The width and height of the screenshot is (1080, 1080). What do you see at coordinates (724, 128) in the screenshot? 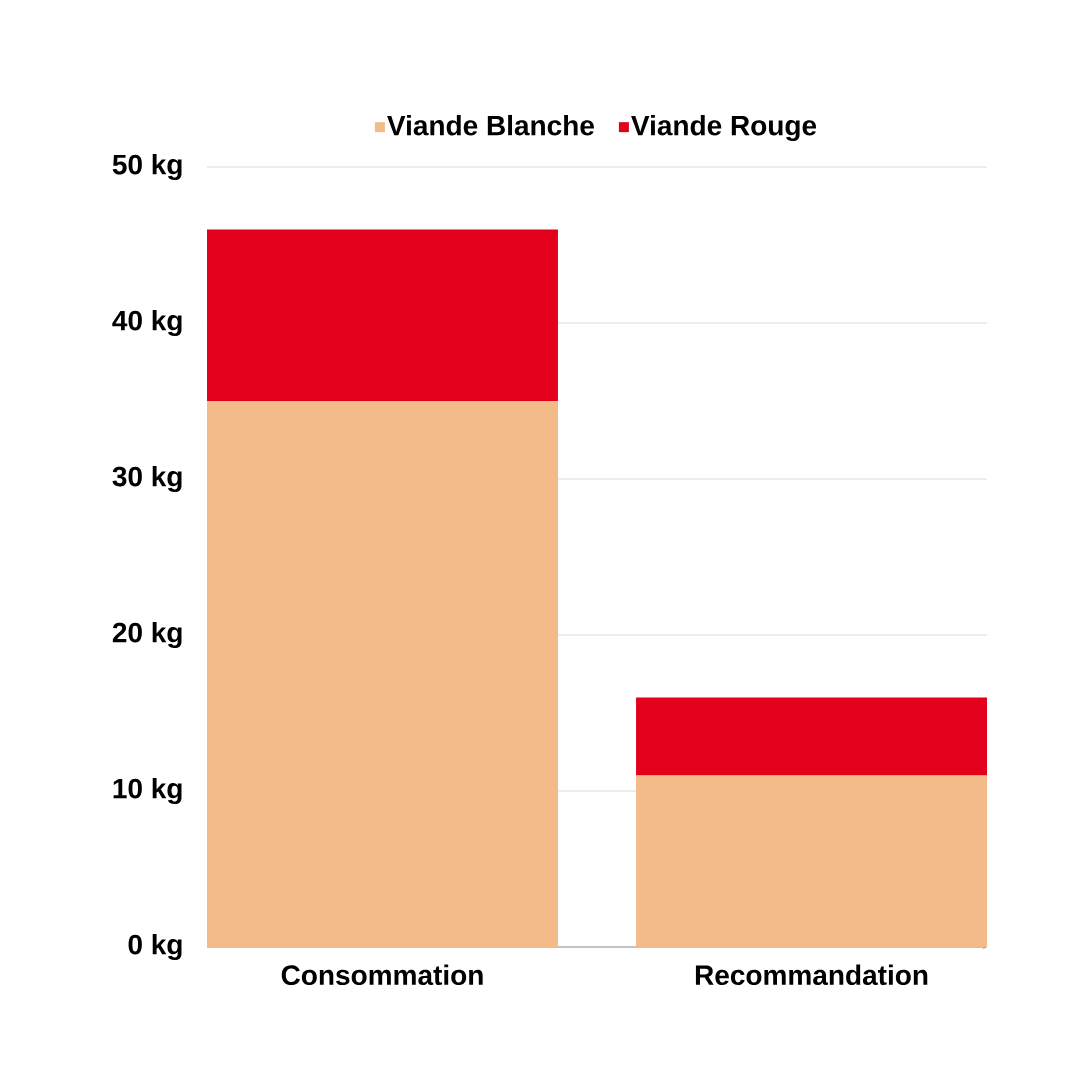
I see `legend-label: Viande Rouge` at bounding box center [724, 128].